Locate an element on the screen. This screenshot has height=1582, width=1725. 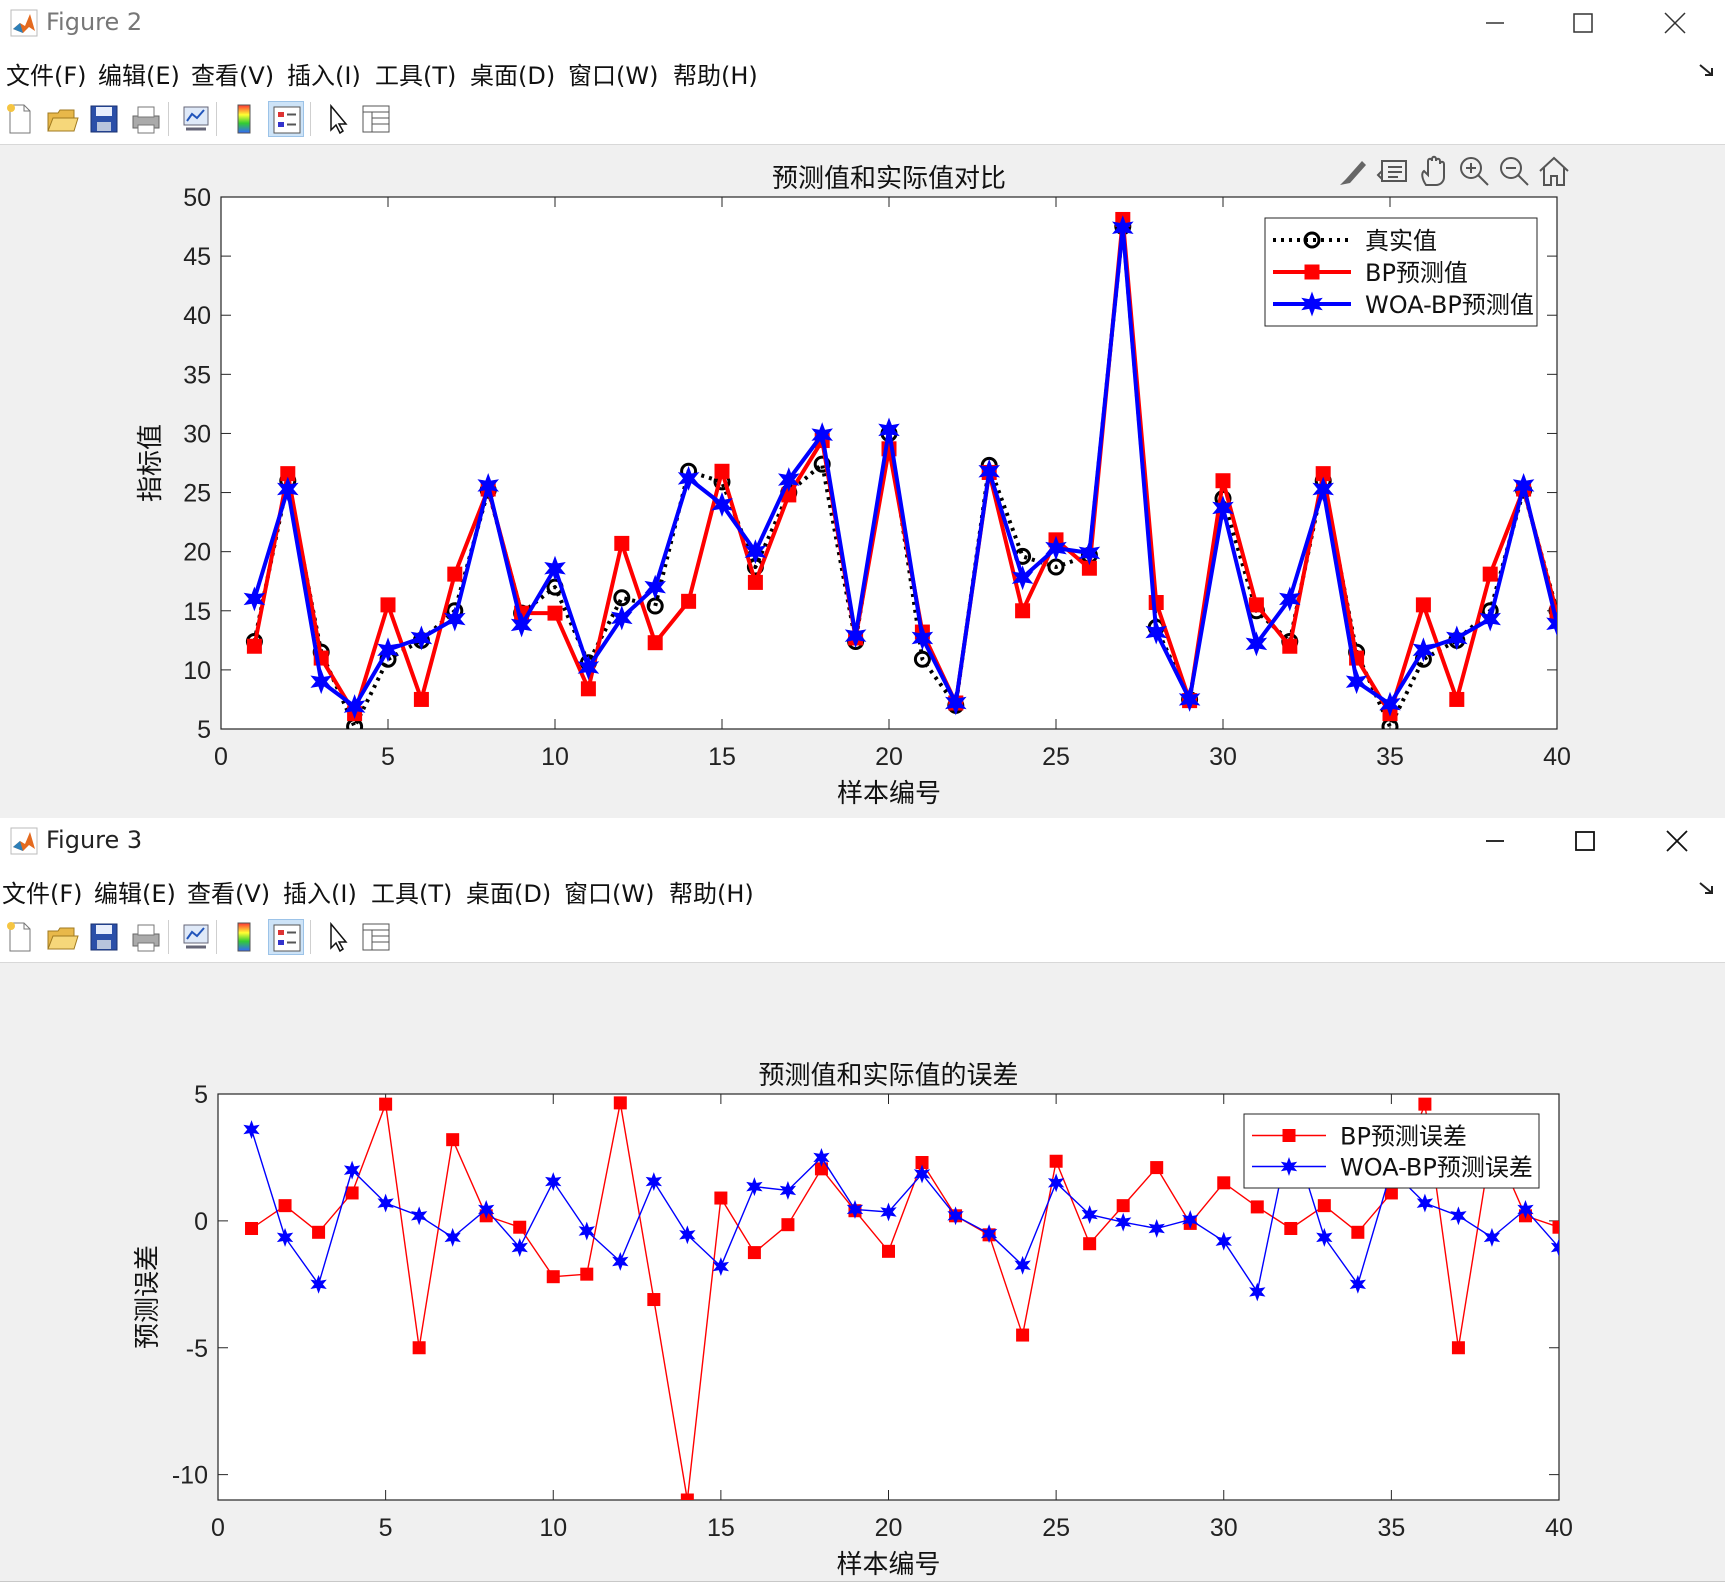
menu-insert: 插入(I) is located at coordinates (320, 894).